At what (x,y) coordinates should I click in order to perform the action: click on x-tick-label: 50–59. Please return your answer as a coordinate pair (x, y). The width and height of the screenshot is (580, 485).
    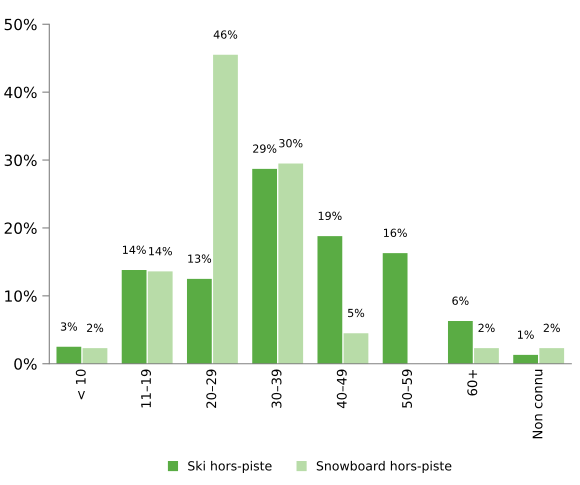
    Looking at the image, I should click on (407, 389).